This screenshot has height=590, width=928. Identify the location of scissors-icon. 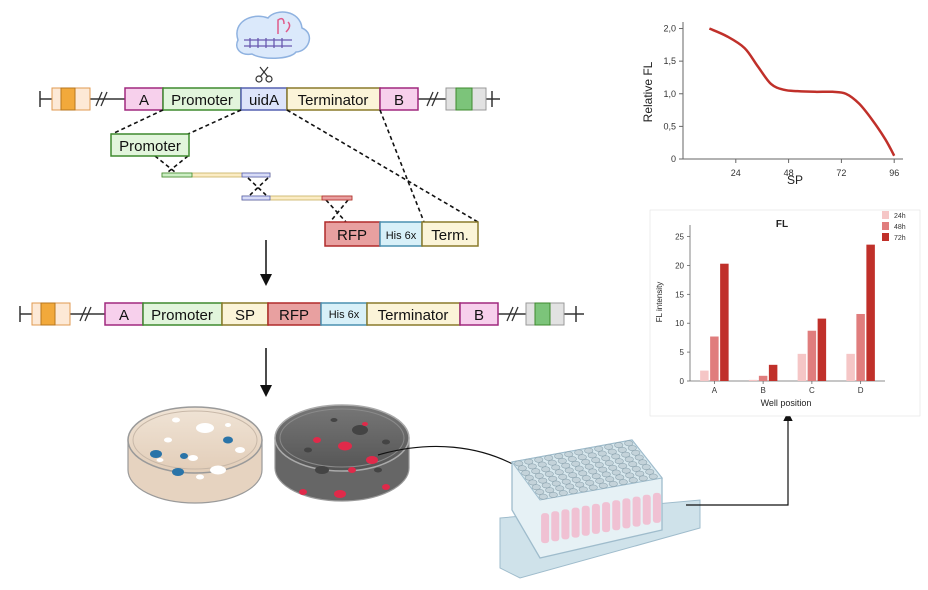
(264, 74).